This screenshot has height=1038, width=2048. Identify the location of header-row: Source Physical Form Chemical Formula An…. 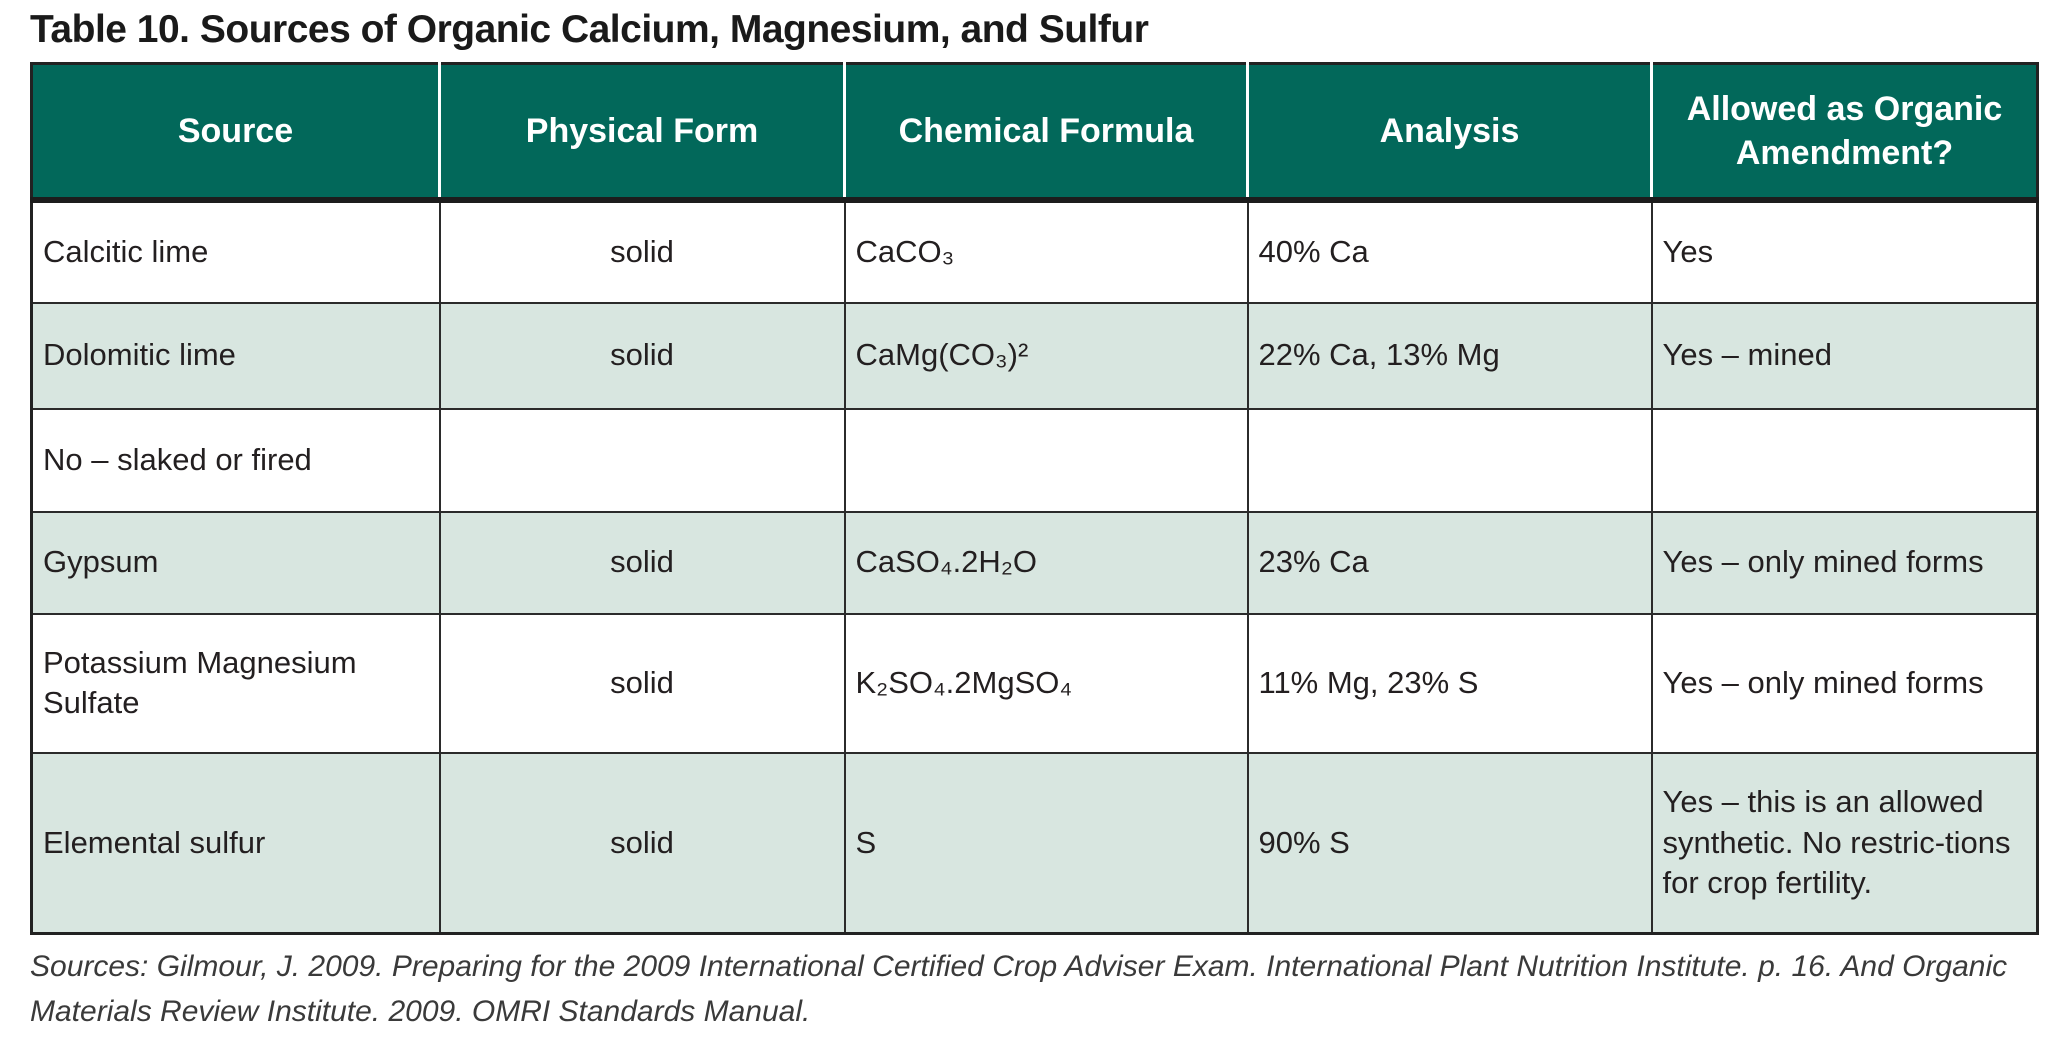
(1034, 133).